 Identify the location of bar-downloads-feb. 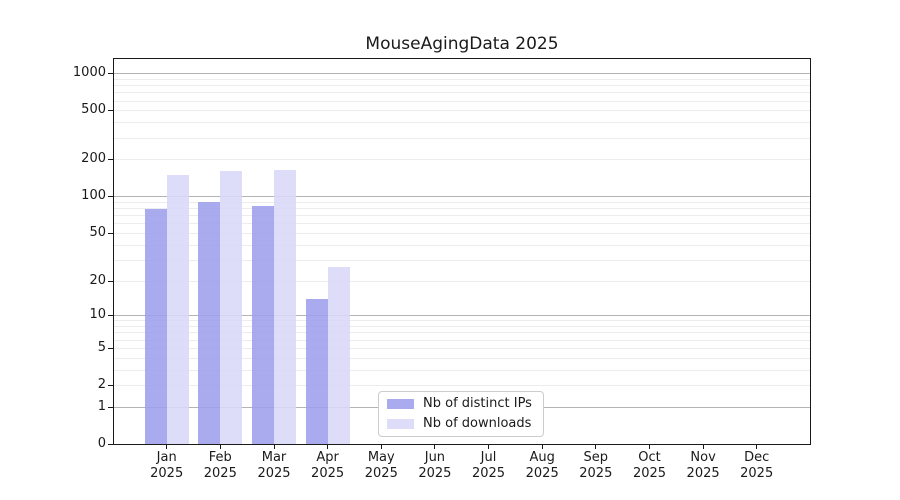
(231, 307).